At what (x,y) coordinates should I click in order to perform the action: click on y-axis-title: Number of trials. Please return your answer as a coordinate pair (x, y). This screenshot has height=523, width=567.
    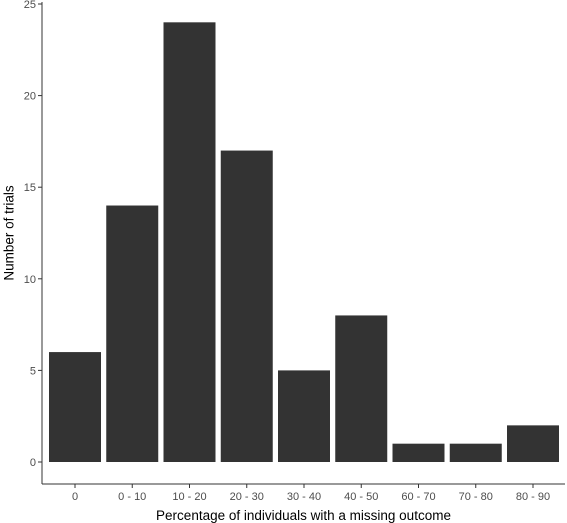
    Looking at the image, I should click on (9, 233).